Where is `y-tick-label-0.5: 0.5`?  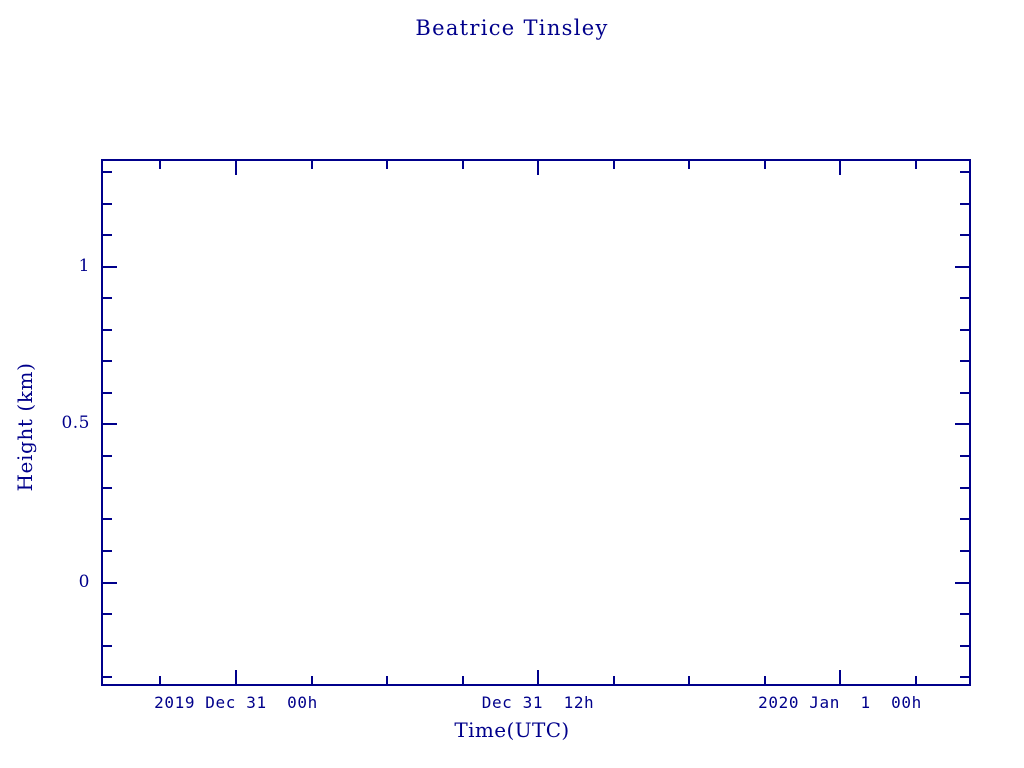
y-tick-label-0.5: 0.5 is located at coordinates (75, 423).